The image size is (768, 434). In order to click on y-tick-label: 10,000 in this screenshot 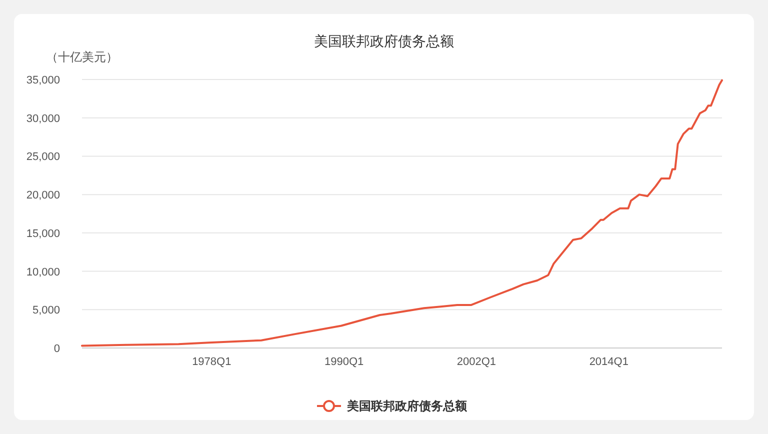, I will do `click(43, 272)`.